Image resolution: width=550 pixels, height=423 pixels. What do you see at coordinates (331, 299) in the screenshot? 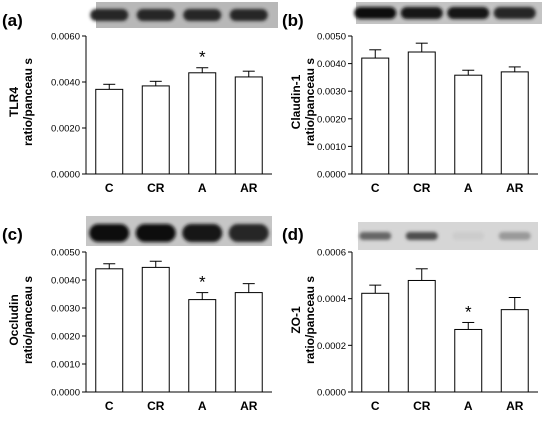
I see `y-tick-label: 0.0004` at bounding box center [331, 299].